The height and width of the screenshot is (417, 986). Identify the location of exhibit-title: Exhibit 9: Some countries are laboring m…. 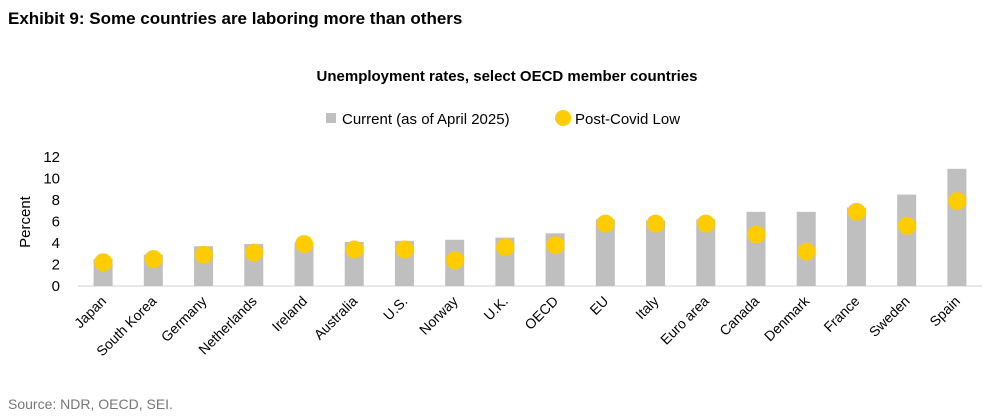
(235, 18).